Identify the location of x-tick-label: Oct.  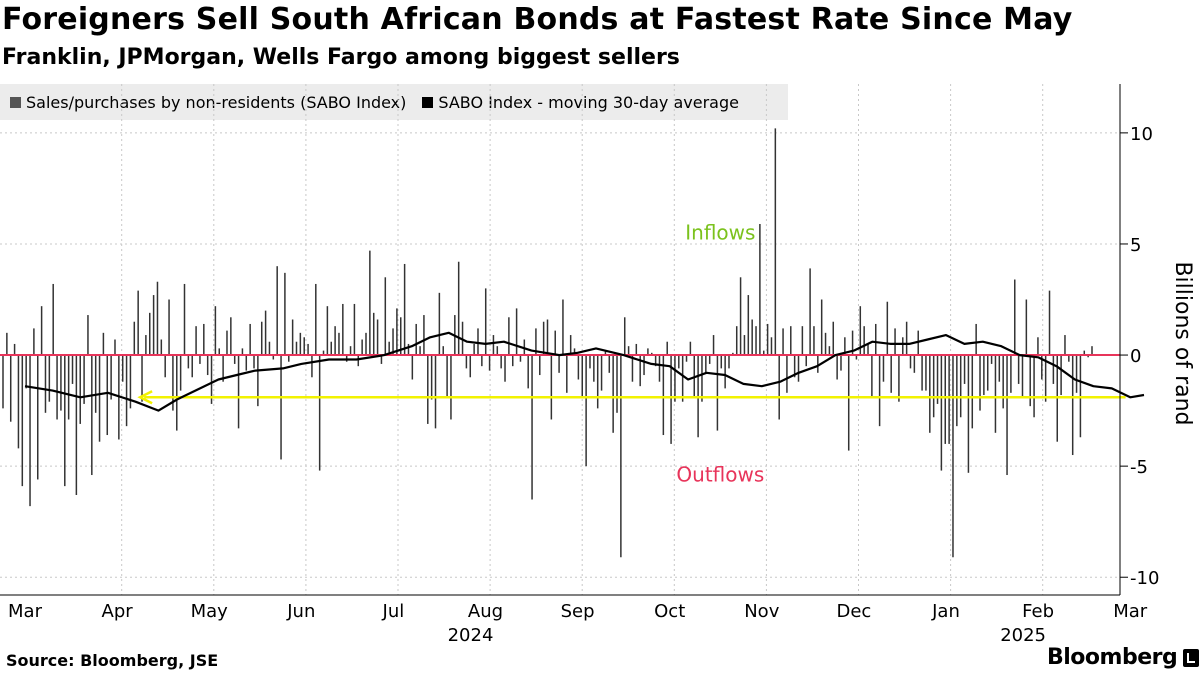
(669, 611).